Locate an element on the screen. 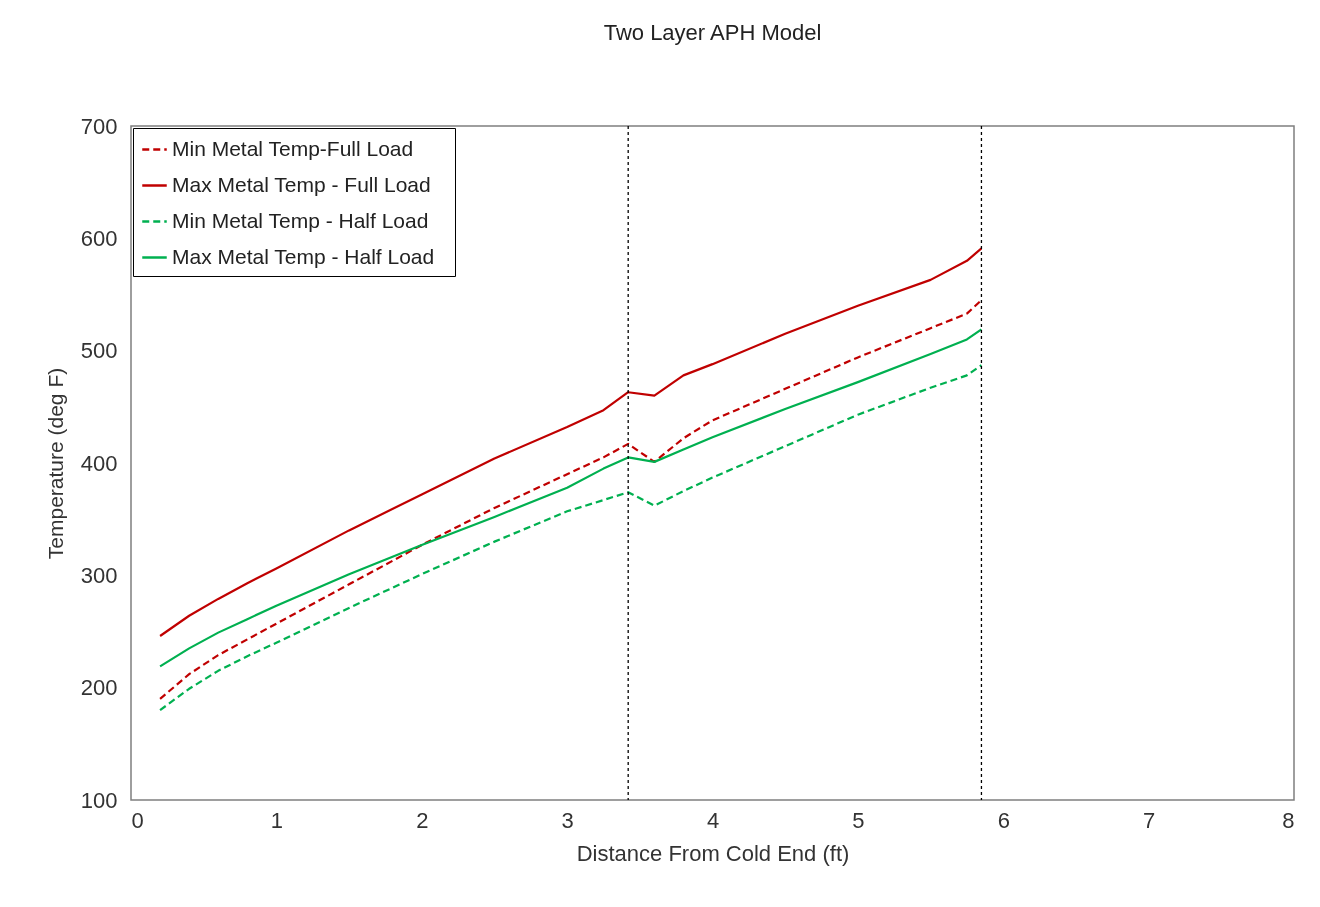  x-axis-title: Distance From Cold End (ft) is located at coordinates (713, 853).